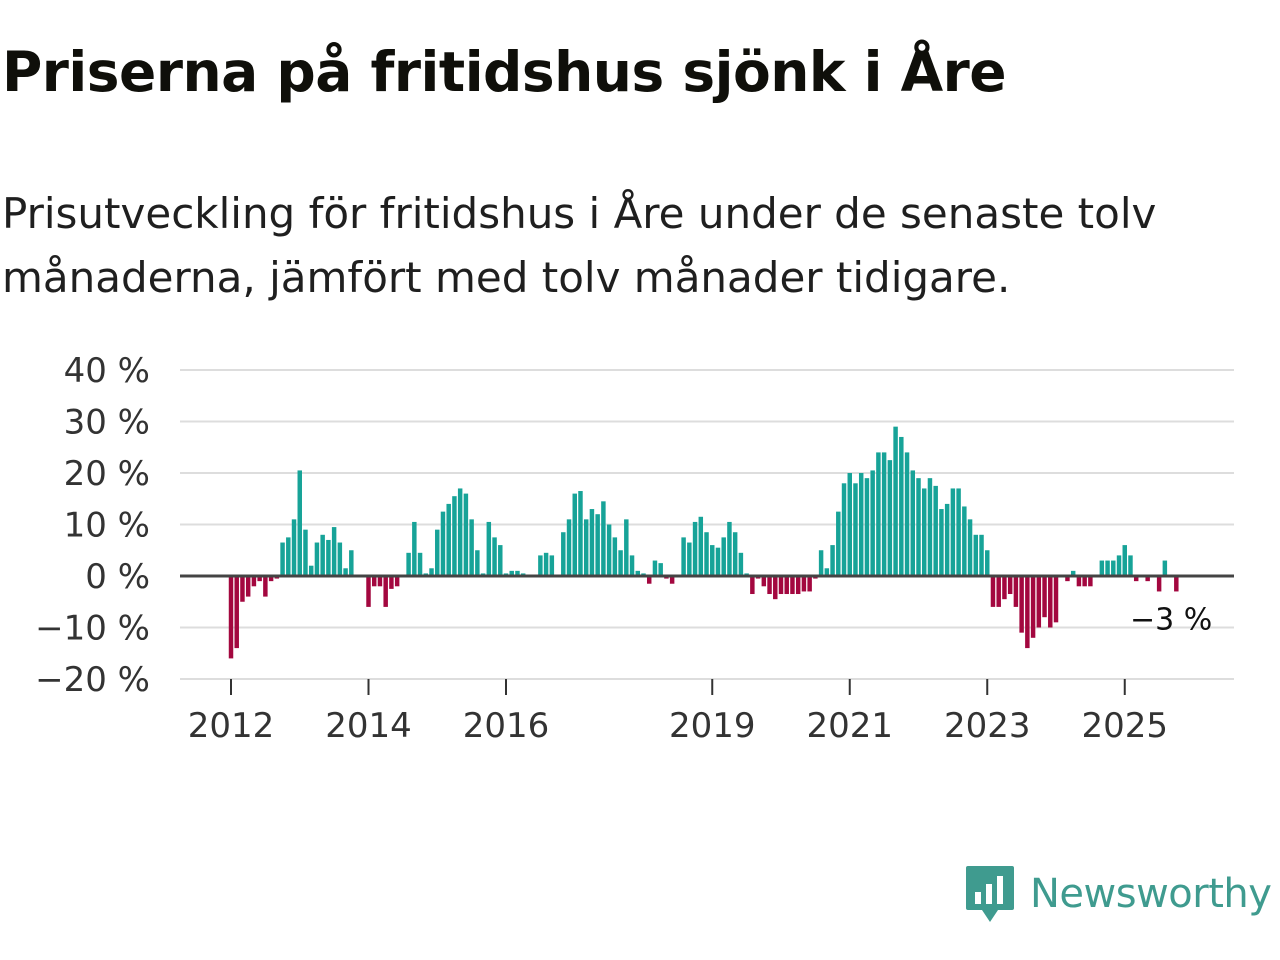 The width and height of the screenshot is (1280, 960). Describe the element at coordinates (506, 726) in the screenshot. I see `x-tick-label: 2016` at that location.